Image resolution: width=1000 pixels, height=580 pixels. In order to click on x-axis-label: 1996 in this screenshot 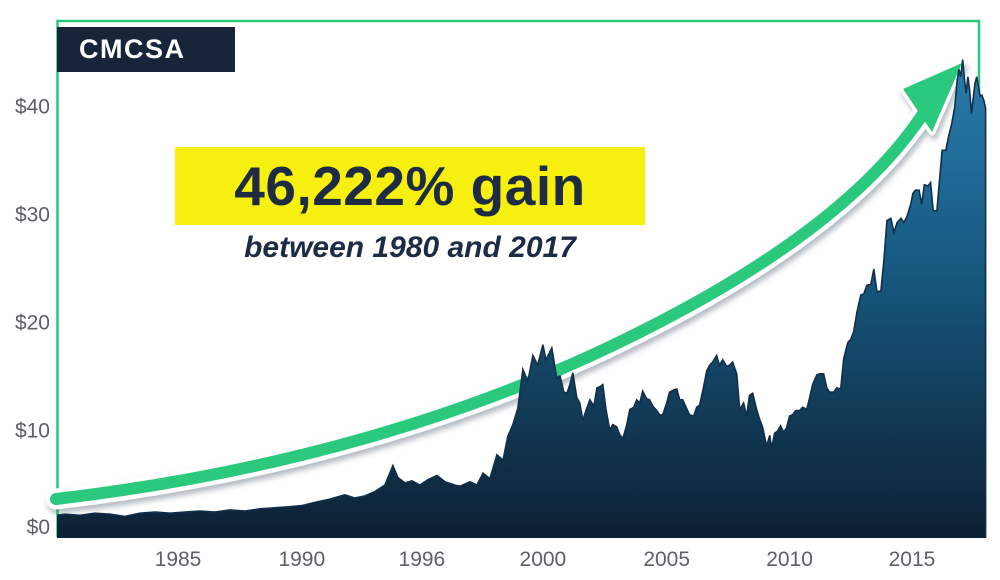, I will do `click(422, 559)`.